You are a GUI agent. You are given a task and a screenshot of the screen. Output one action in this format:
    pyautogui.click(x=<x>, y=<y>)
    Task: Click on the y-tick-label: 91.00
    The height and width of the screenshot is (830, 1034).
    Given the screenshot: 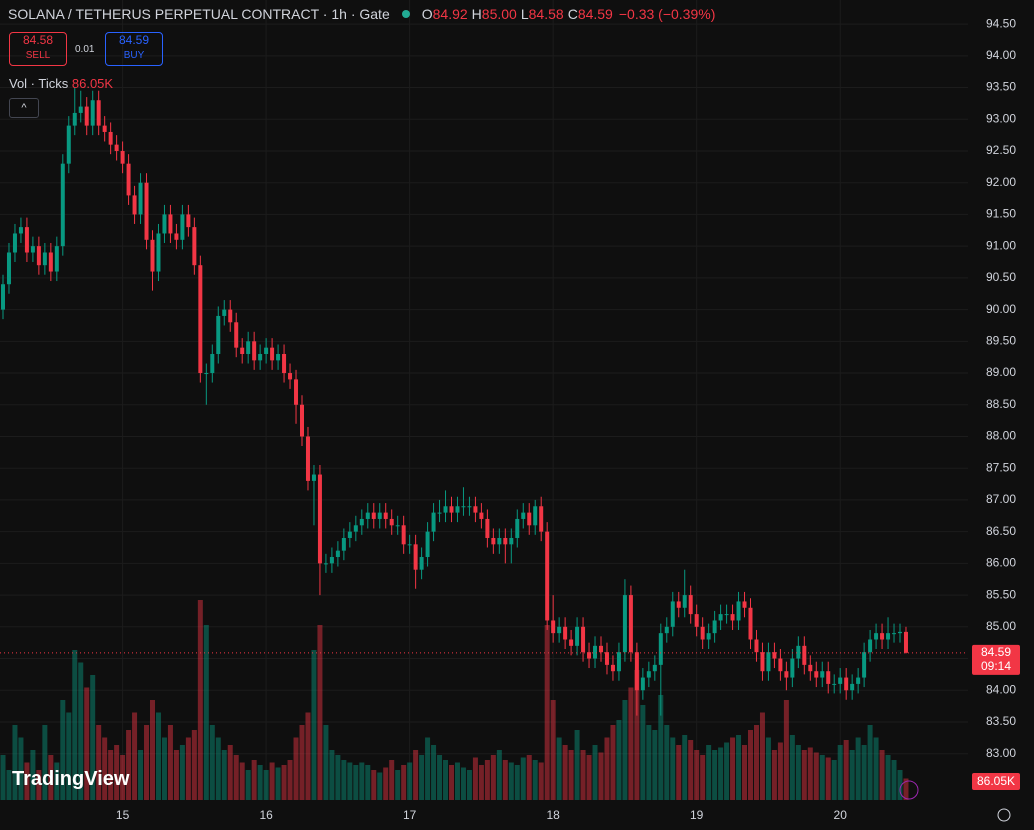 What is the action you would take?
    pyautogui.click(x=1001, y=245)
    